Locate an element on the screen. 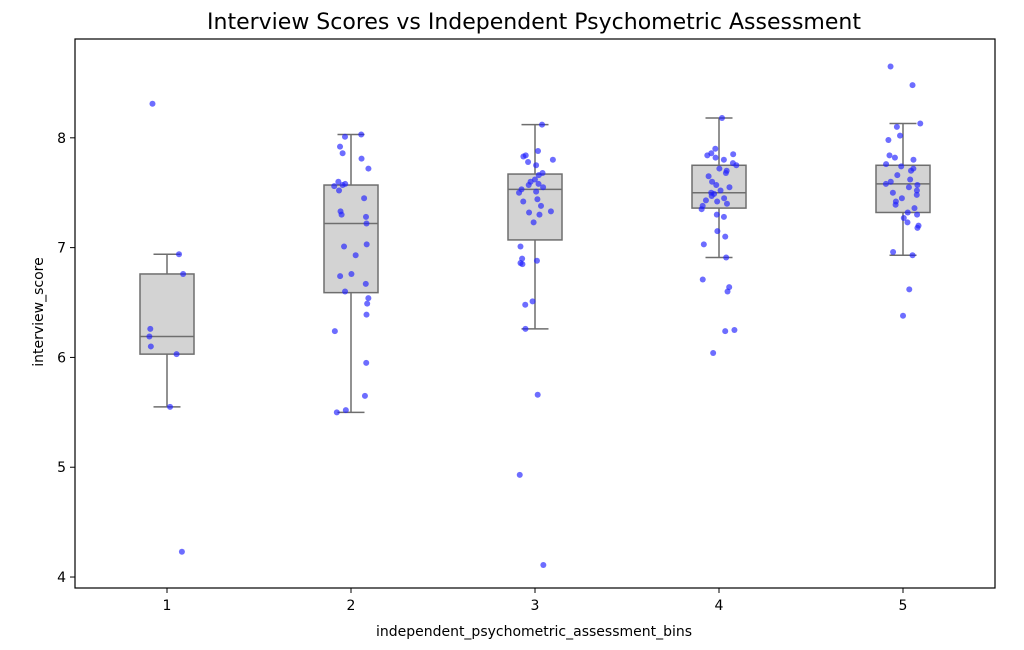 This screenshot has width=1024, height=650. y-tick-label: 8 is located at coordinates (61, 139).